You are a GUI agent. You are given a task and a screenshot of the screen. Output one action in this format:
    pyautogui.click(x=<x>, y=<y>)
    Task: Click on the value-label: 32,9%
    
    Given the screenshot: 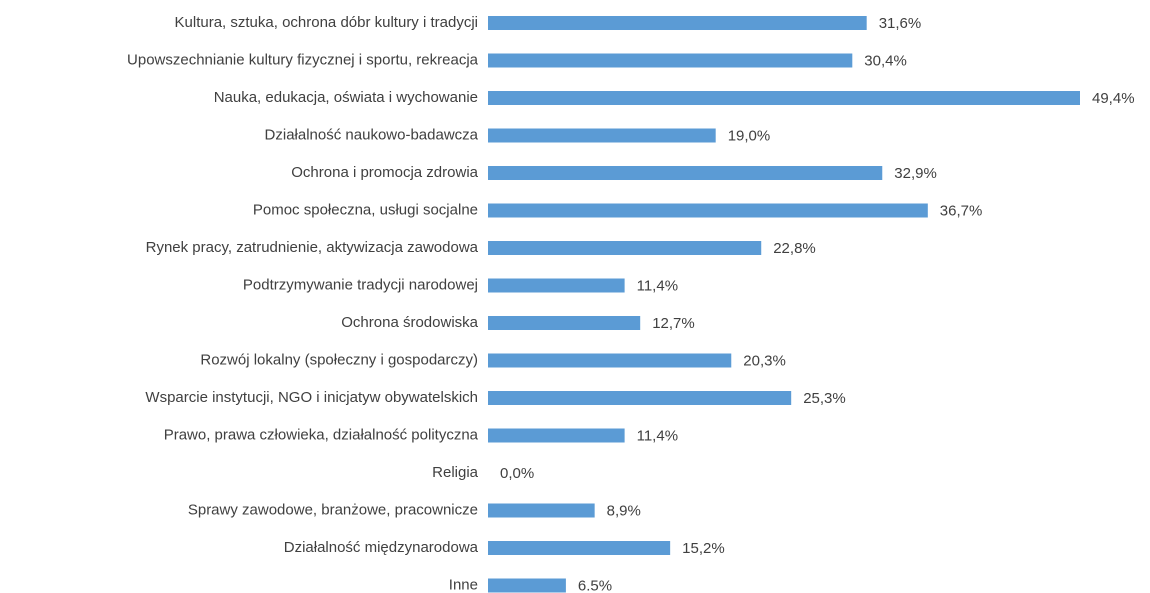 What is the action you would take?
    pyautogui.click(x=915, y=173)
    